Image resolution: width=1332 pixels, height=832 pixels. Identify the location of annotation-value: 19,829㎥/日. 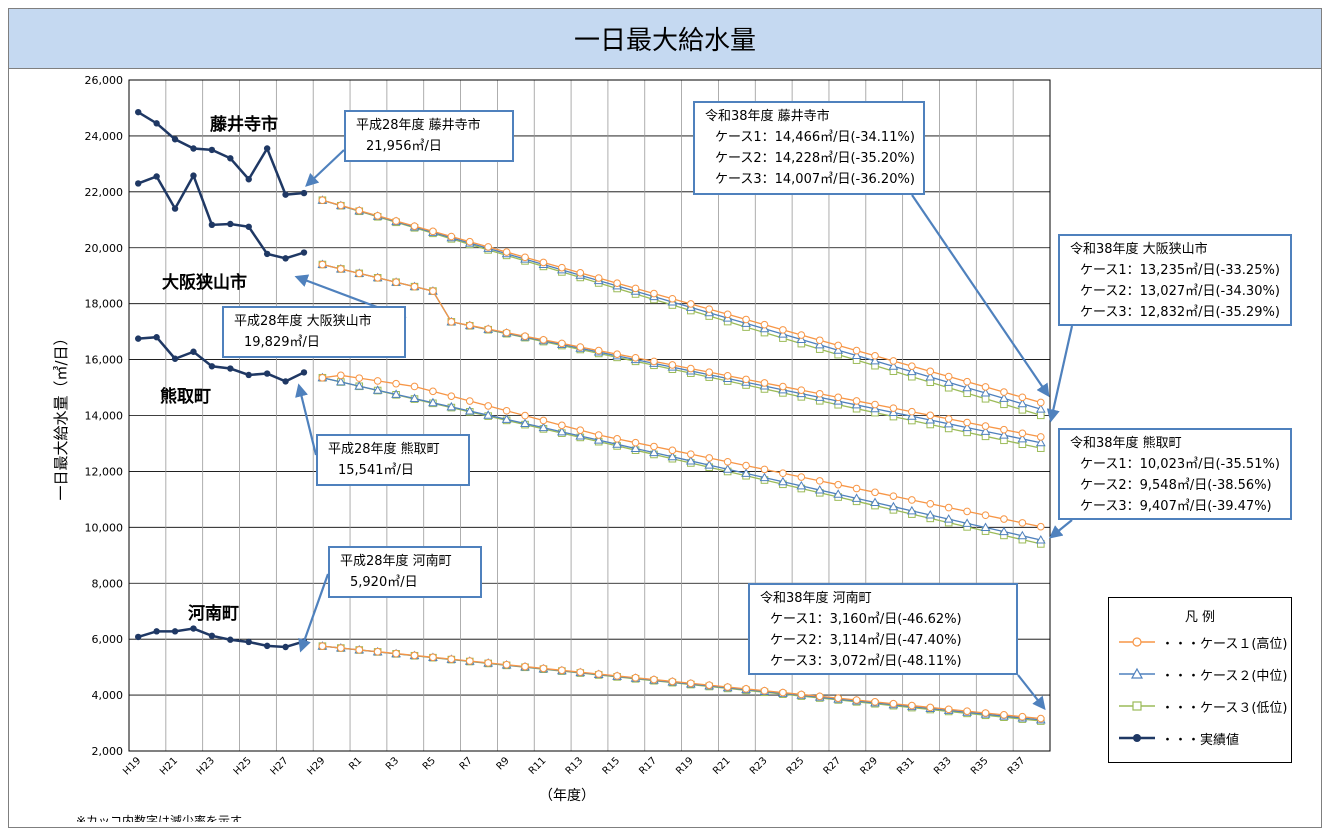
(282, 342).